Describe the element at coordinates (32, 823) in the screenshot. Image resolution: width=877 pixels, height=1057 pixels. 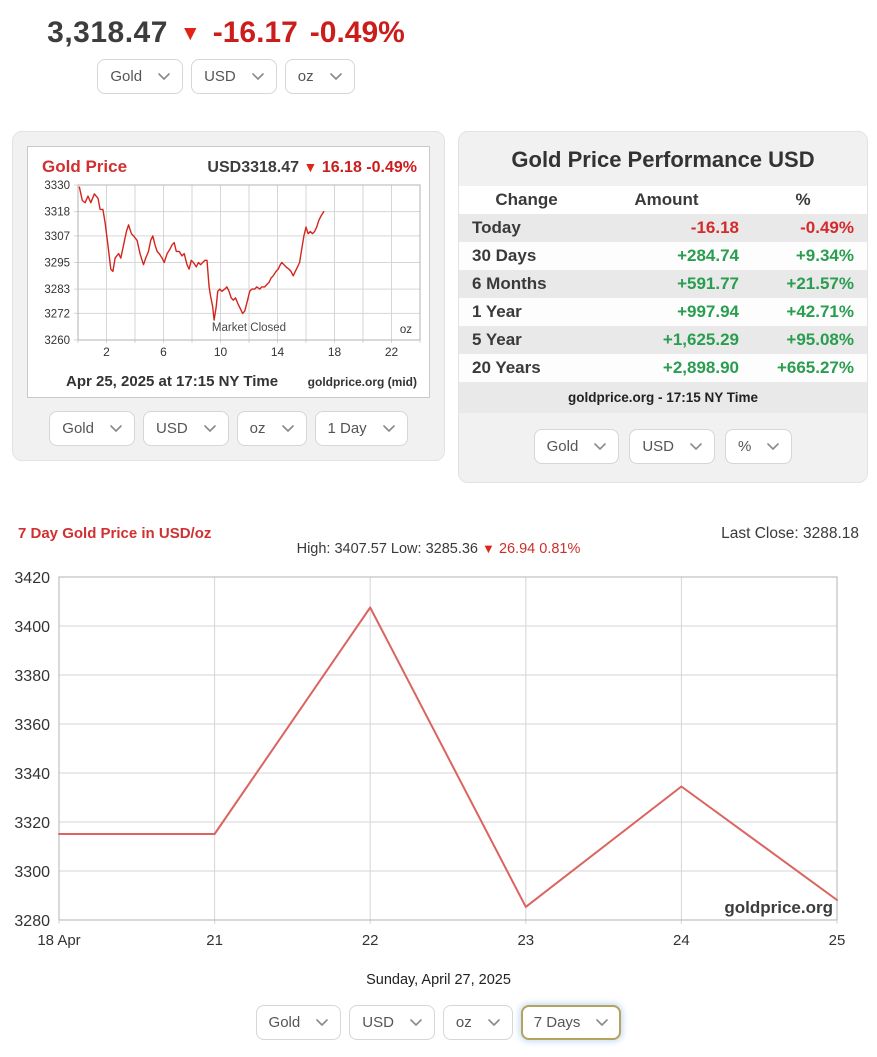
I see `y-tick-label: 3320` at that location.